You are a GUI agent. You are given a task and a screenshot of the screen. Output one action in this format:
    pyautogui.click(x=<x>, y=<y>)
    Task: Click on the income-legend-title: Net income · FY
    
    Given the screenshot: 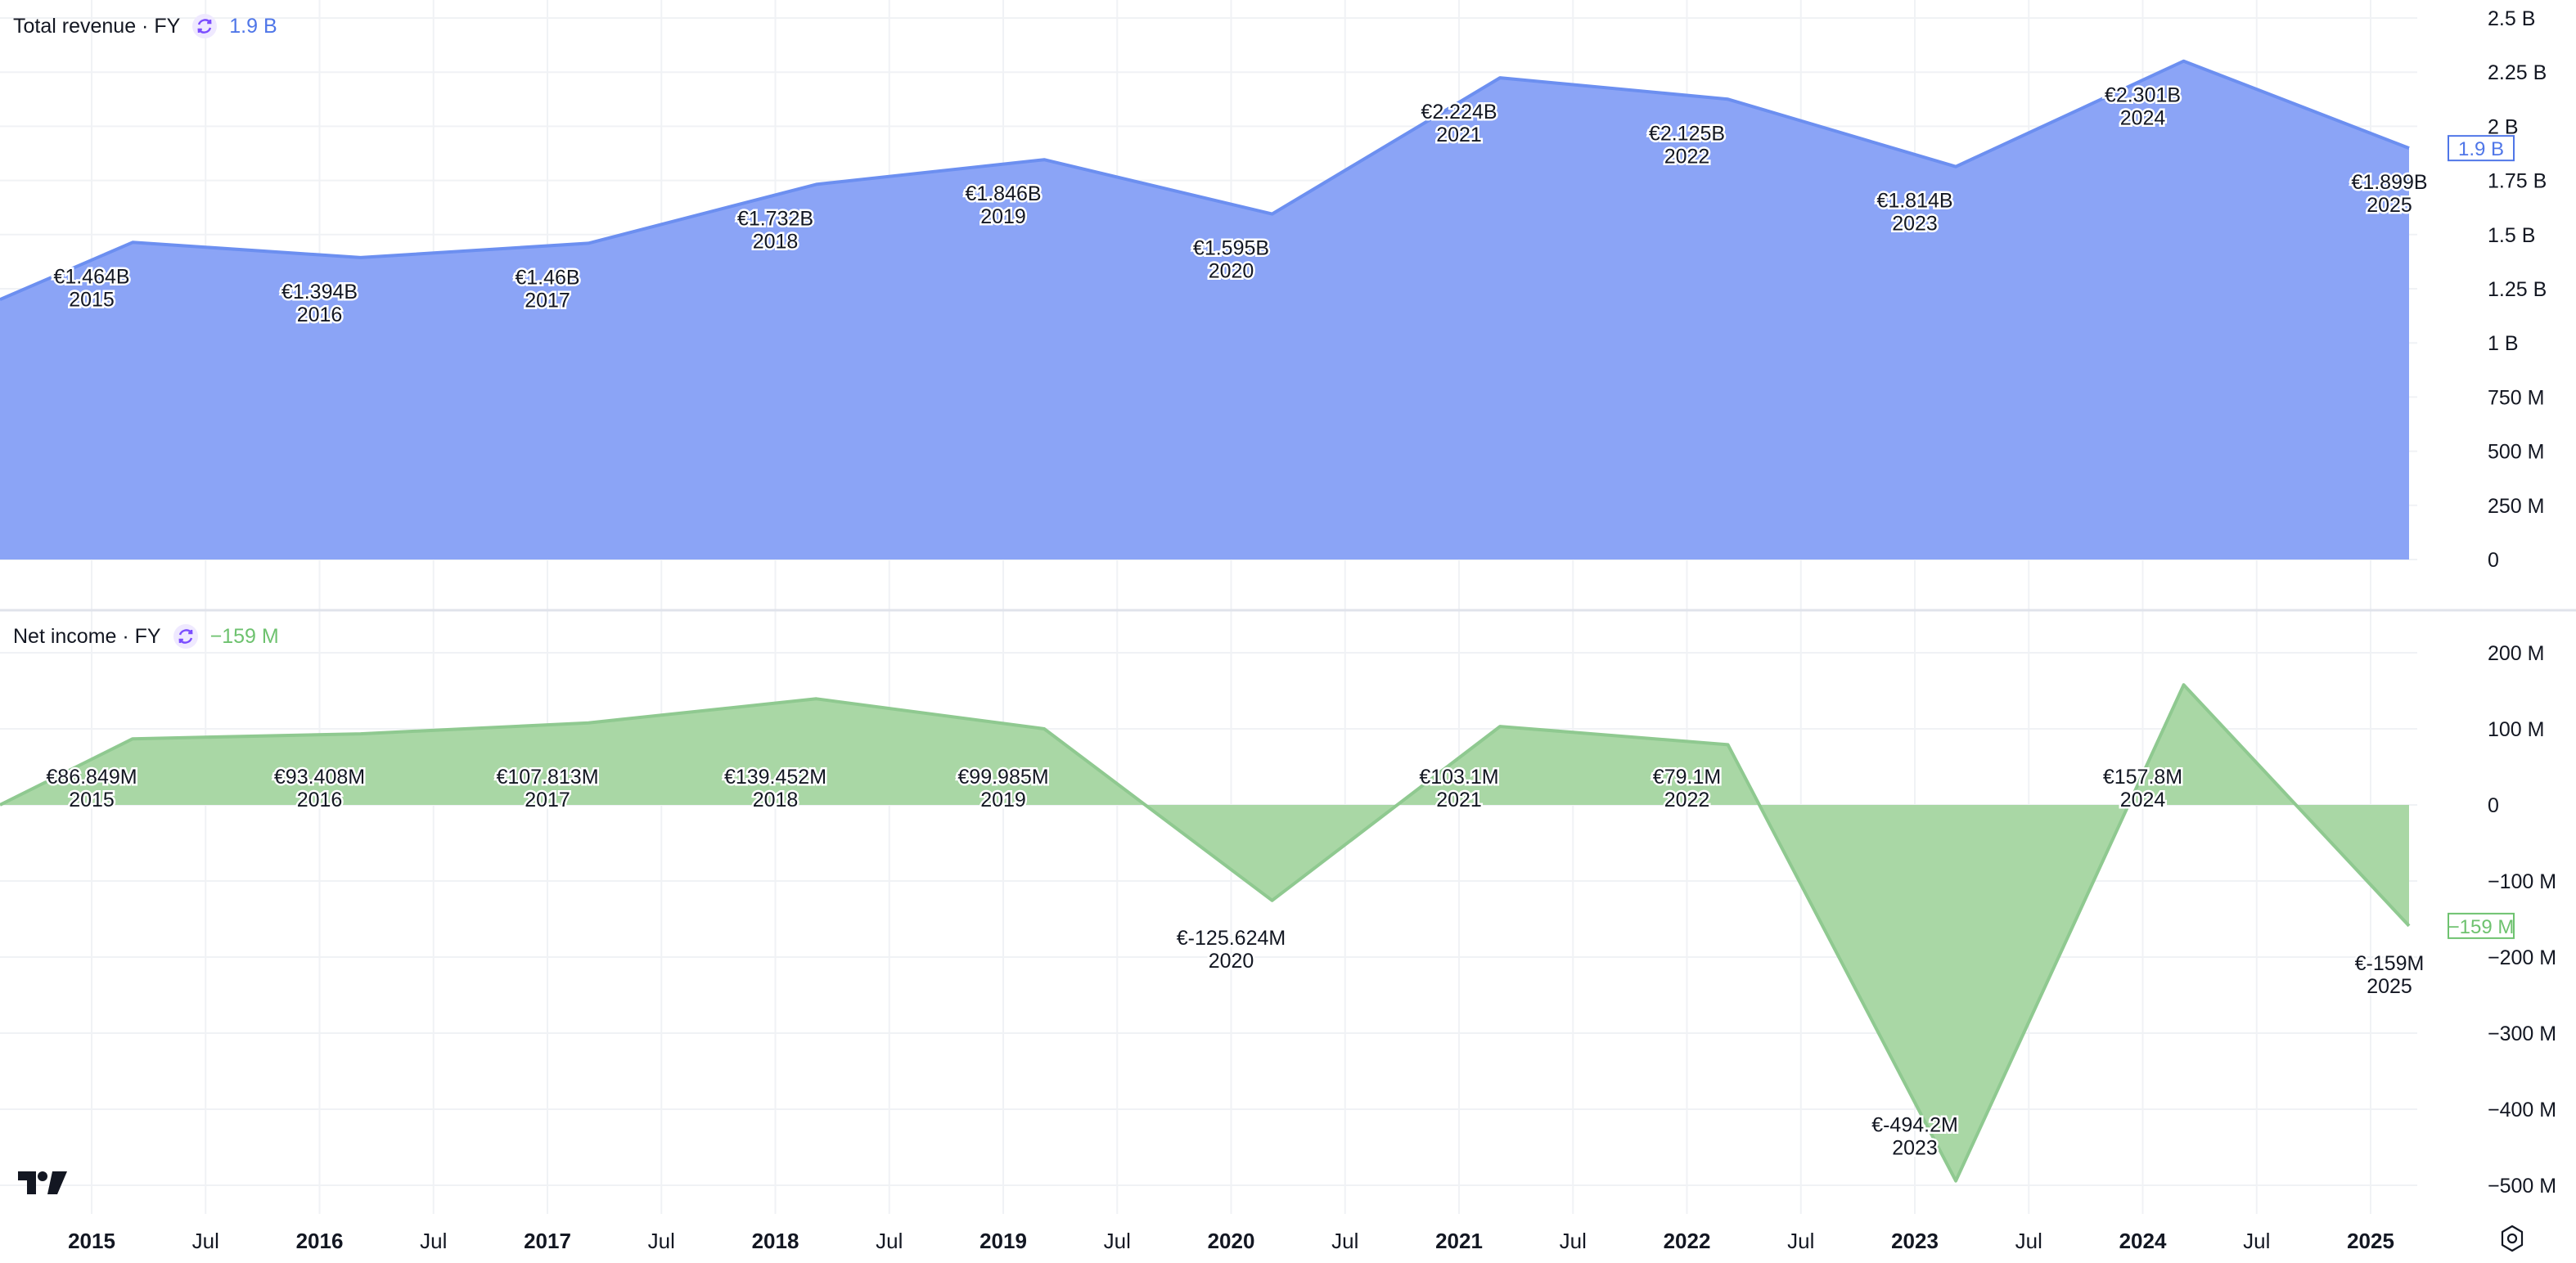 What is the action you would take?
    pyautogui.click(x=87, y=636)
    